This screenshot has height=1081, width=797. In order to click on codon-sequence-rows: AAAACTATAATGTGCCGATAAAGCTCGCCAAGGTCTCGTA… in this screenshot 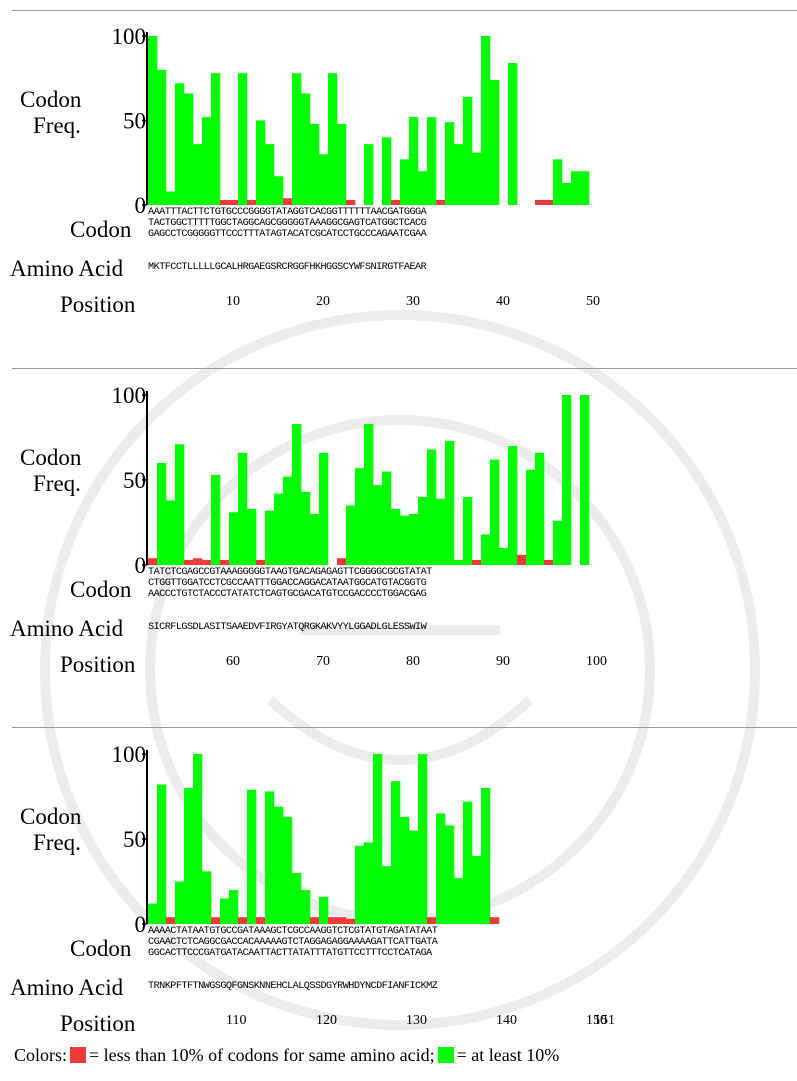, I will do `click(293, 942)`.